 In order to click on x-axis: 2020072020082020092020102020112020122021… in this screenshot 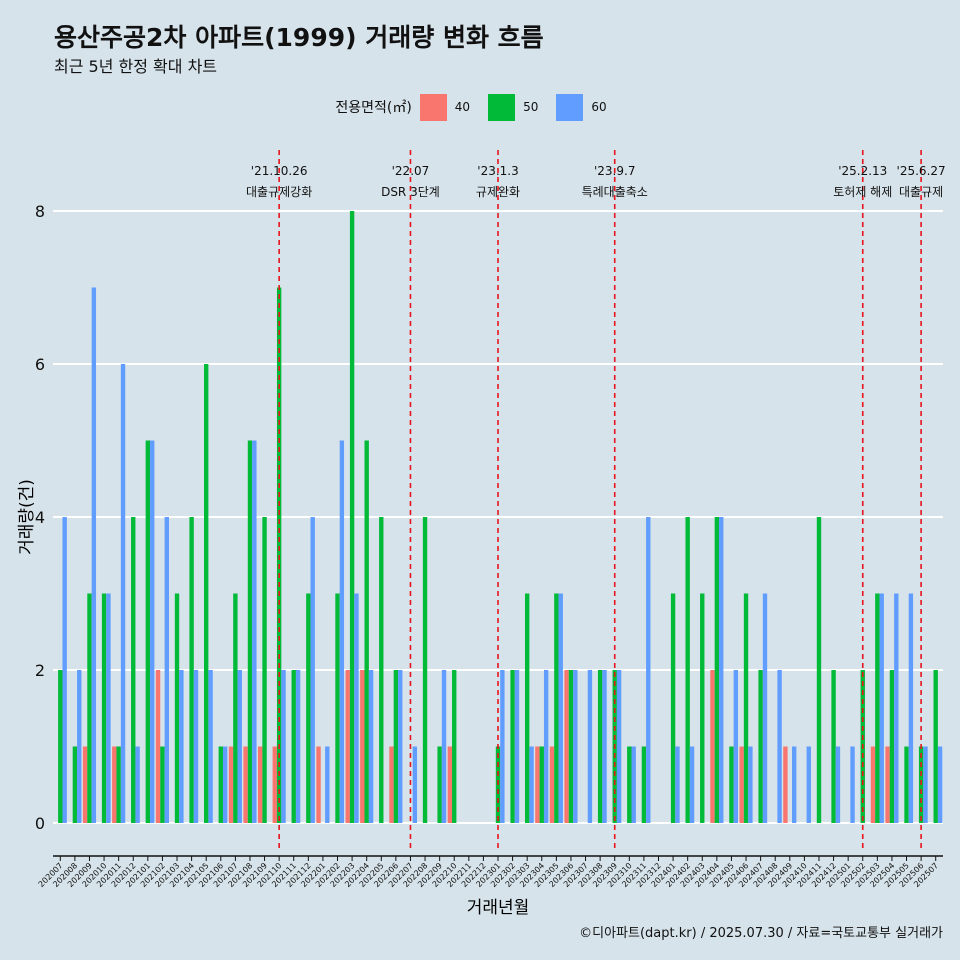, I will do `click(490, 872)`.